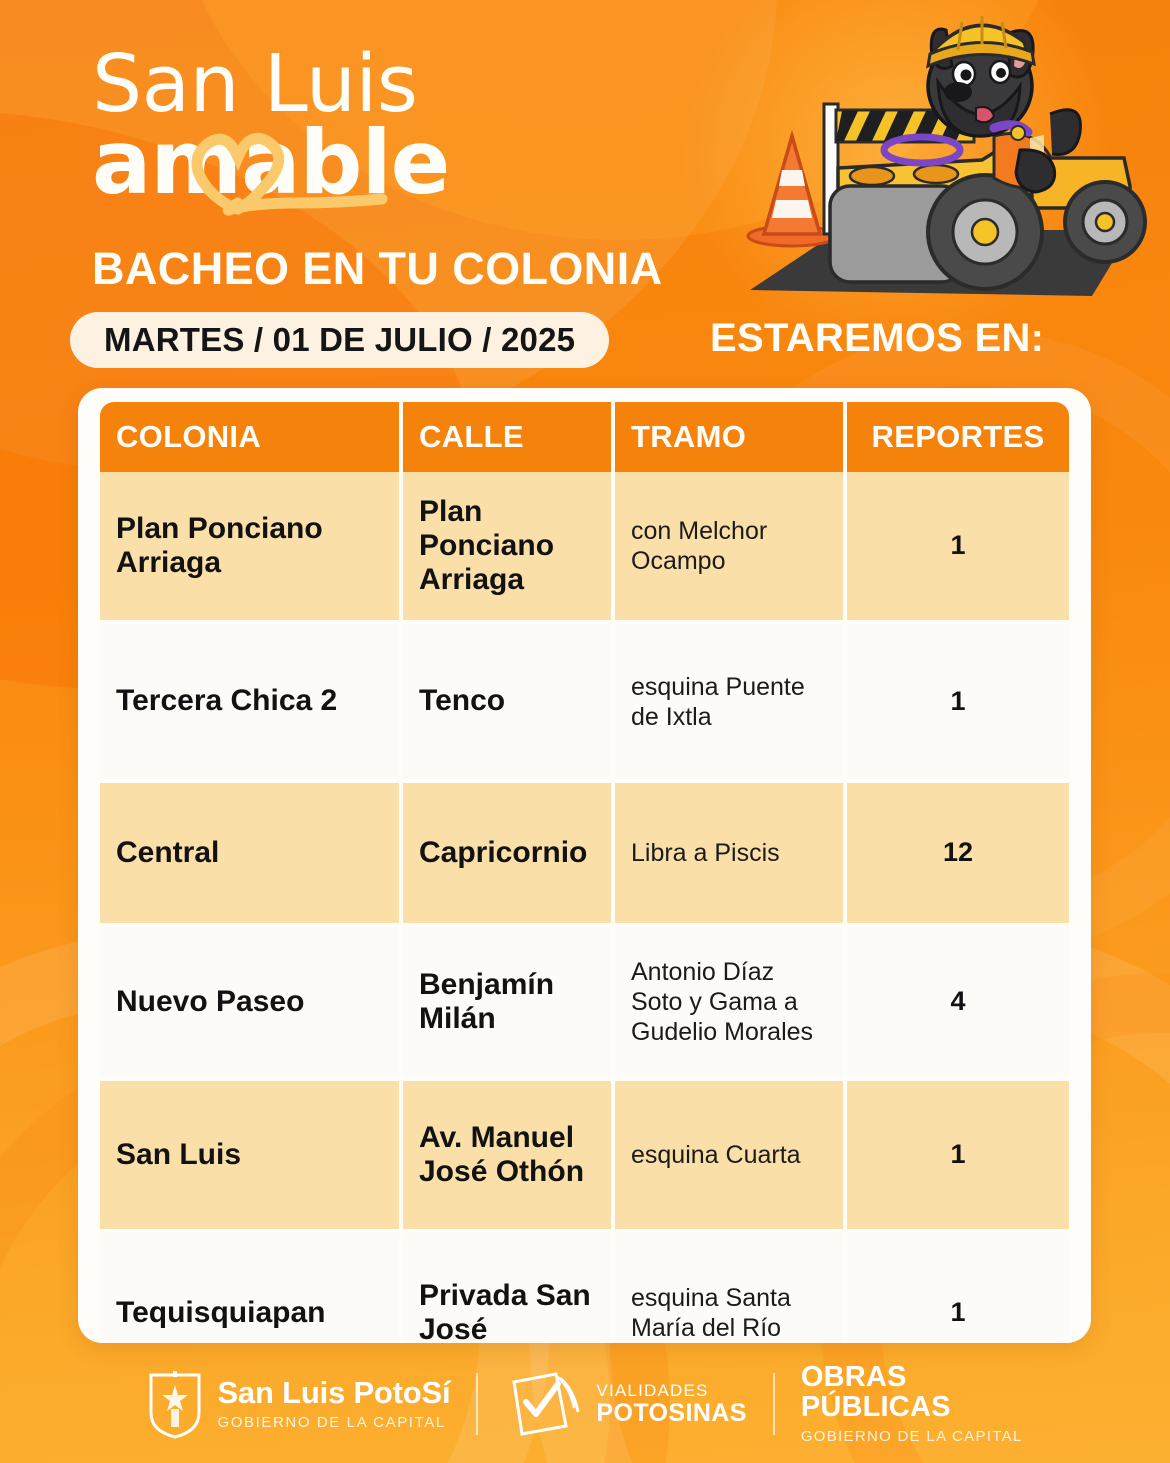 The image size is (1170, 1463). I want to click on logo-san-luis-main: San Luis PotoSí, so click(334, 1392).